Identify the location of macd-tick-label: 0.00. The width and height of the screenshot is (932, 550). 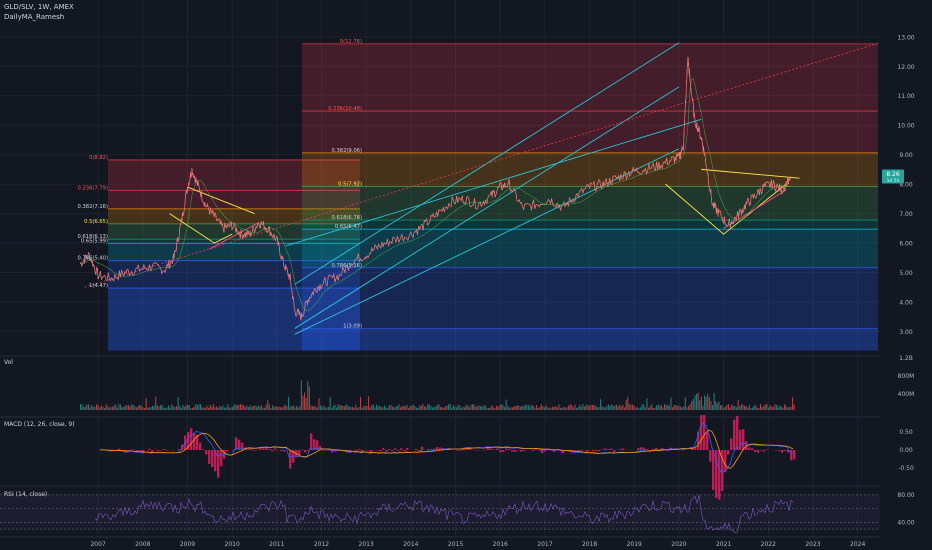
(906, 450).